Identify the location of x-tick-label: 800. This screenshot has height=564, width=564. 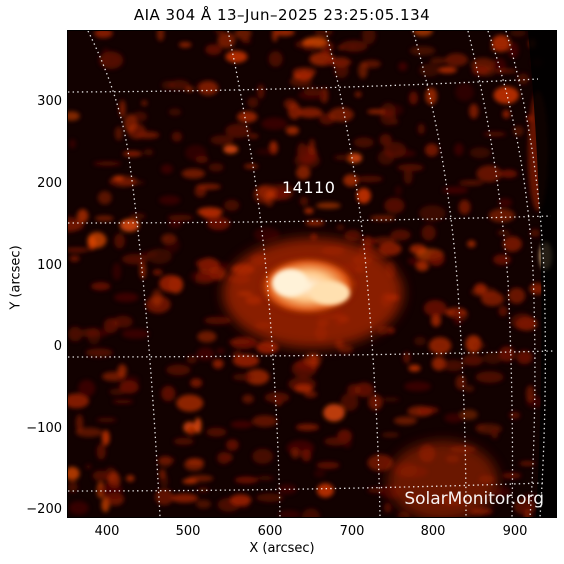
(433, 531).